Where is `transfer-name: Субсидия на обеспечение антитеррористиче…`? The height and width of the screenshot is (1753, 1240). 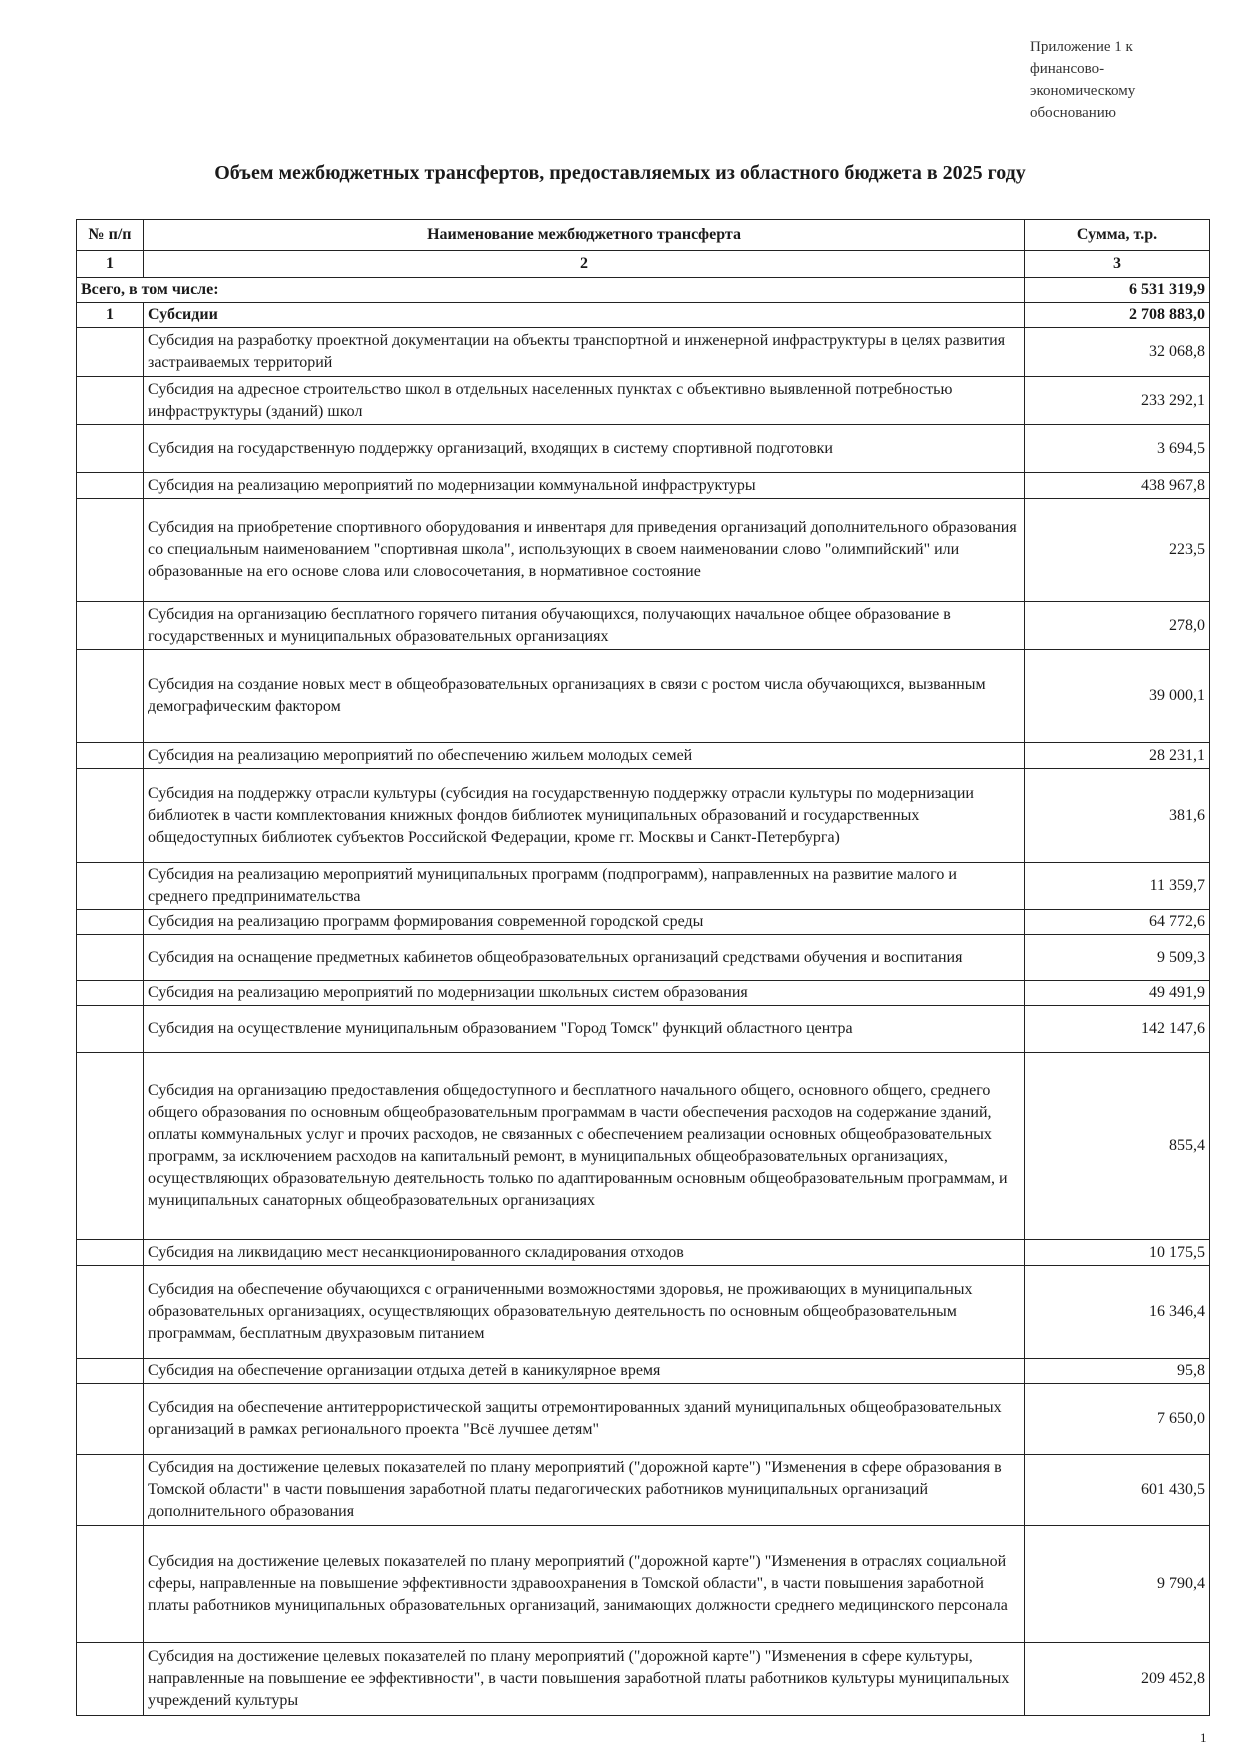 transfer-name: Субсидия на обеспечение антитеррористиче… is located at coordinates (584, 1419).